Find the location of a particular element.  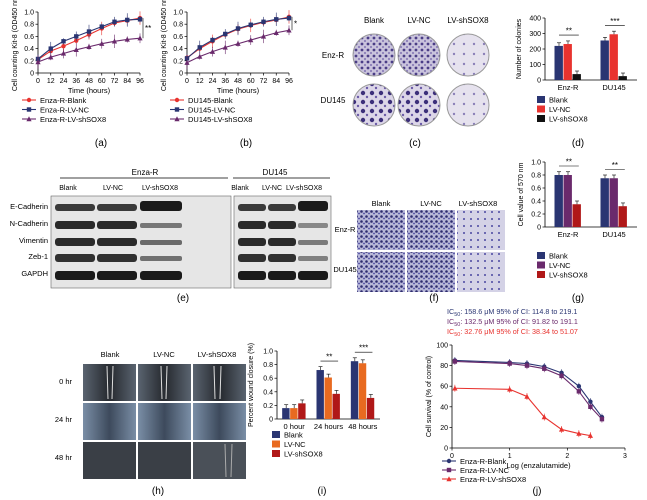

blot-row-label: GAPDH is located at coordinates (34, 273).